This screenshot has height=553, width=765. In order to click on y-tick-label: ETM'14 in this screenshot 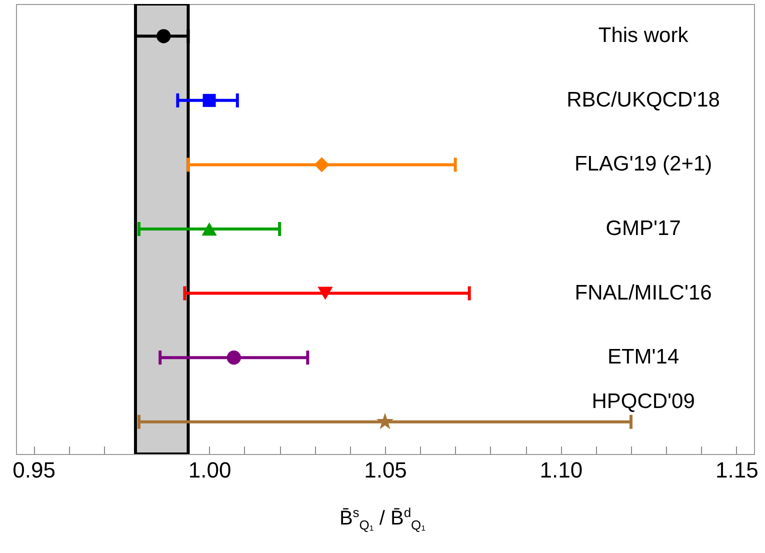, I will do `click(643, 357)`.